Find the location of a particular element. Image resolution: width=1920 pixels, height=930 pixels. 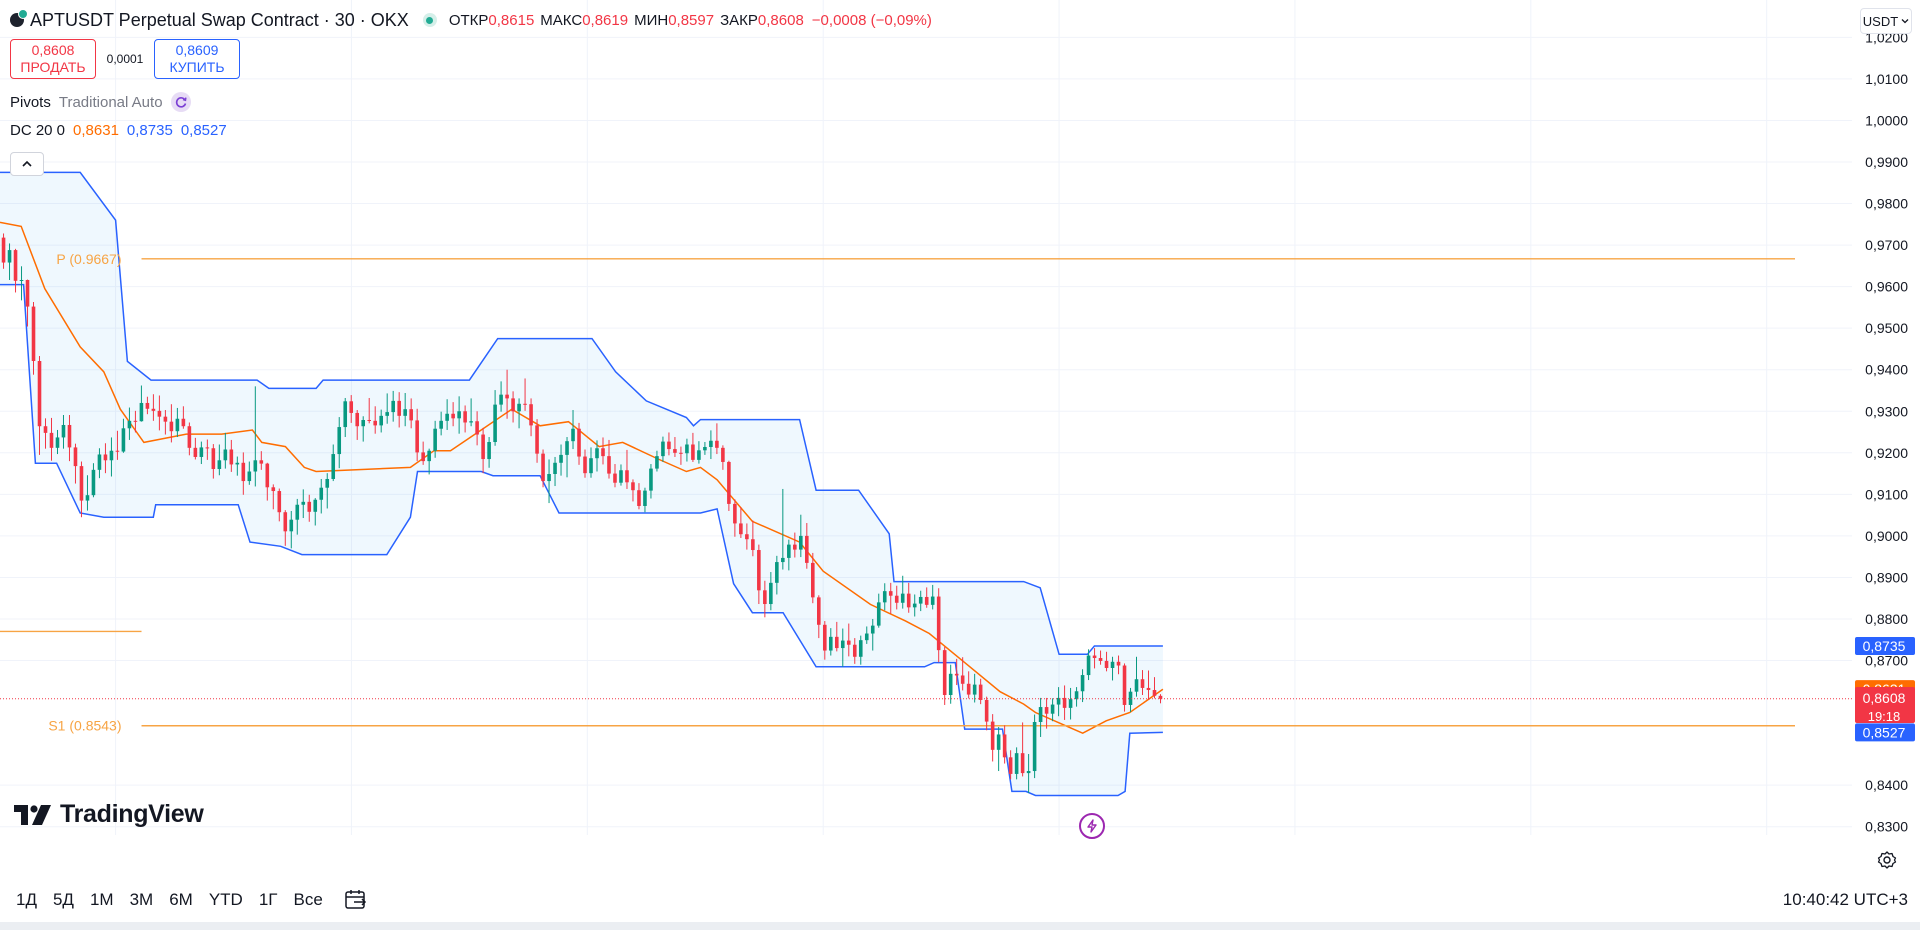

go-to-date-icon is located at coordinates (356, 900).